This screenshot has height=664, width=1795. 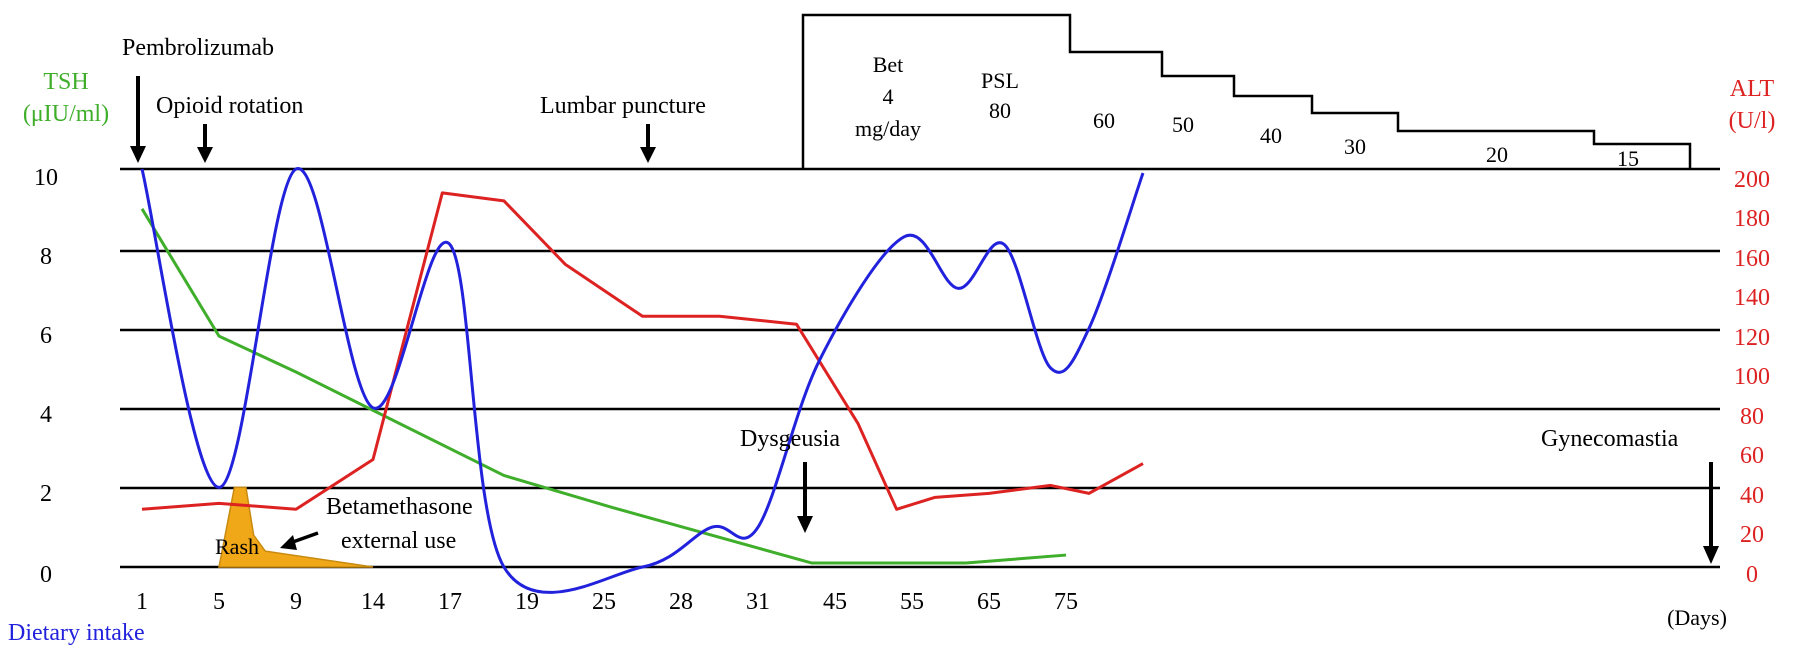 I want to click on right-tick-120: 120, so click(x=1752, y=338).